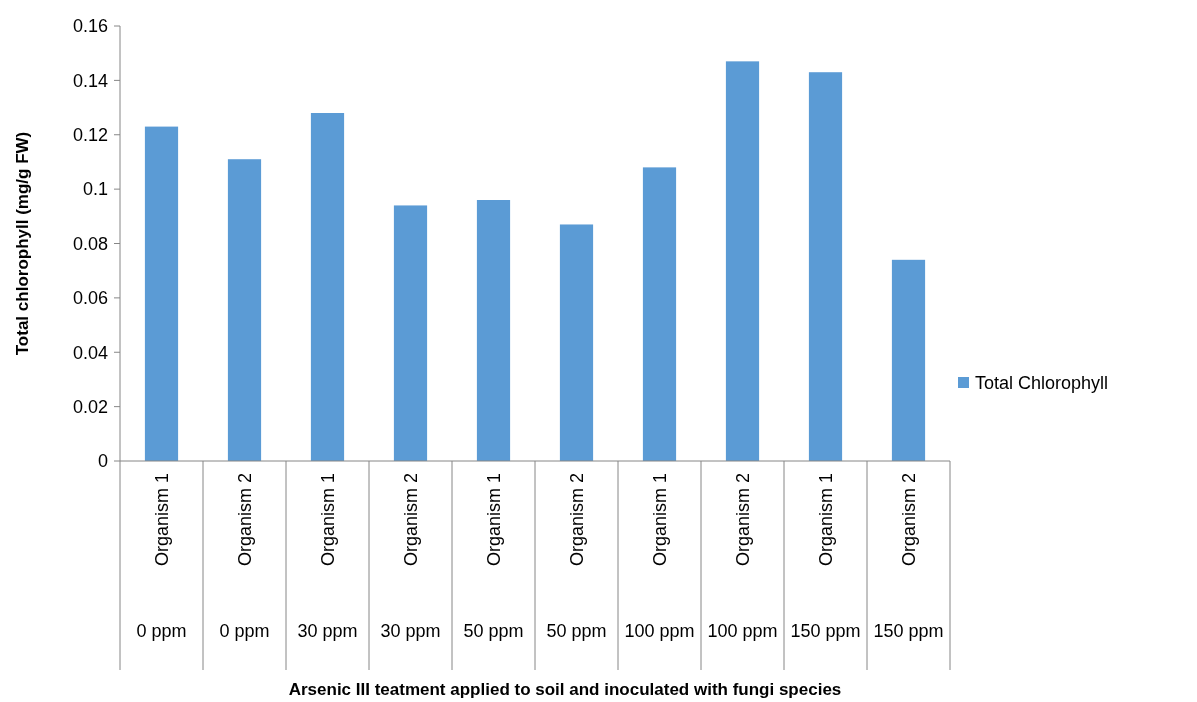 This screenshot has height=702, width=1197. I want to click on y-tick-label: 0.14, so click(90, 80).